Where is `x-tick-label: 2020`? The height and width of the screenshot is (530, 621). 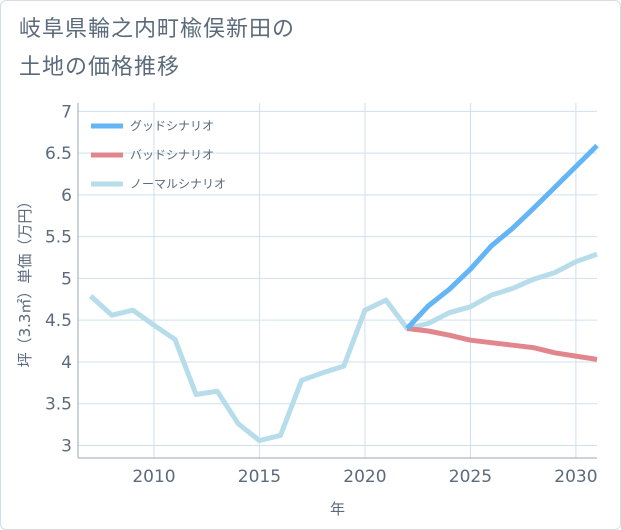 x-tick-label: 2020 is located at coordinates (364, 477).